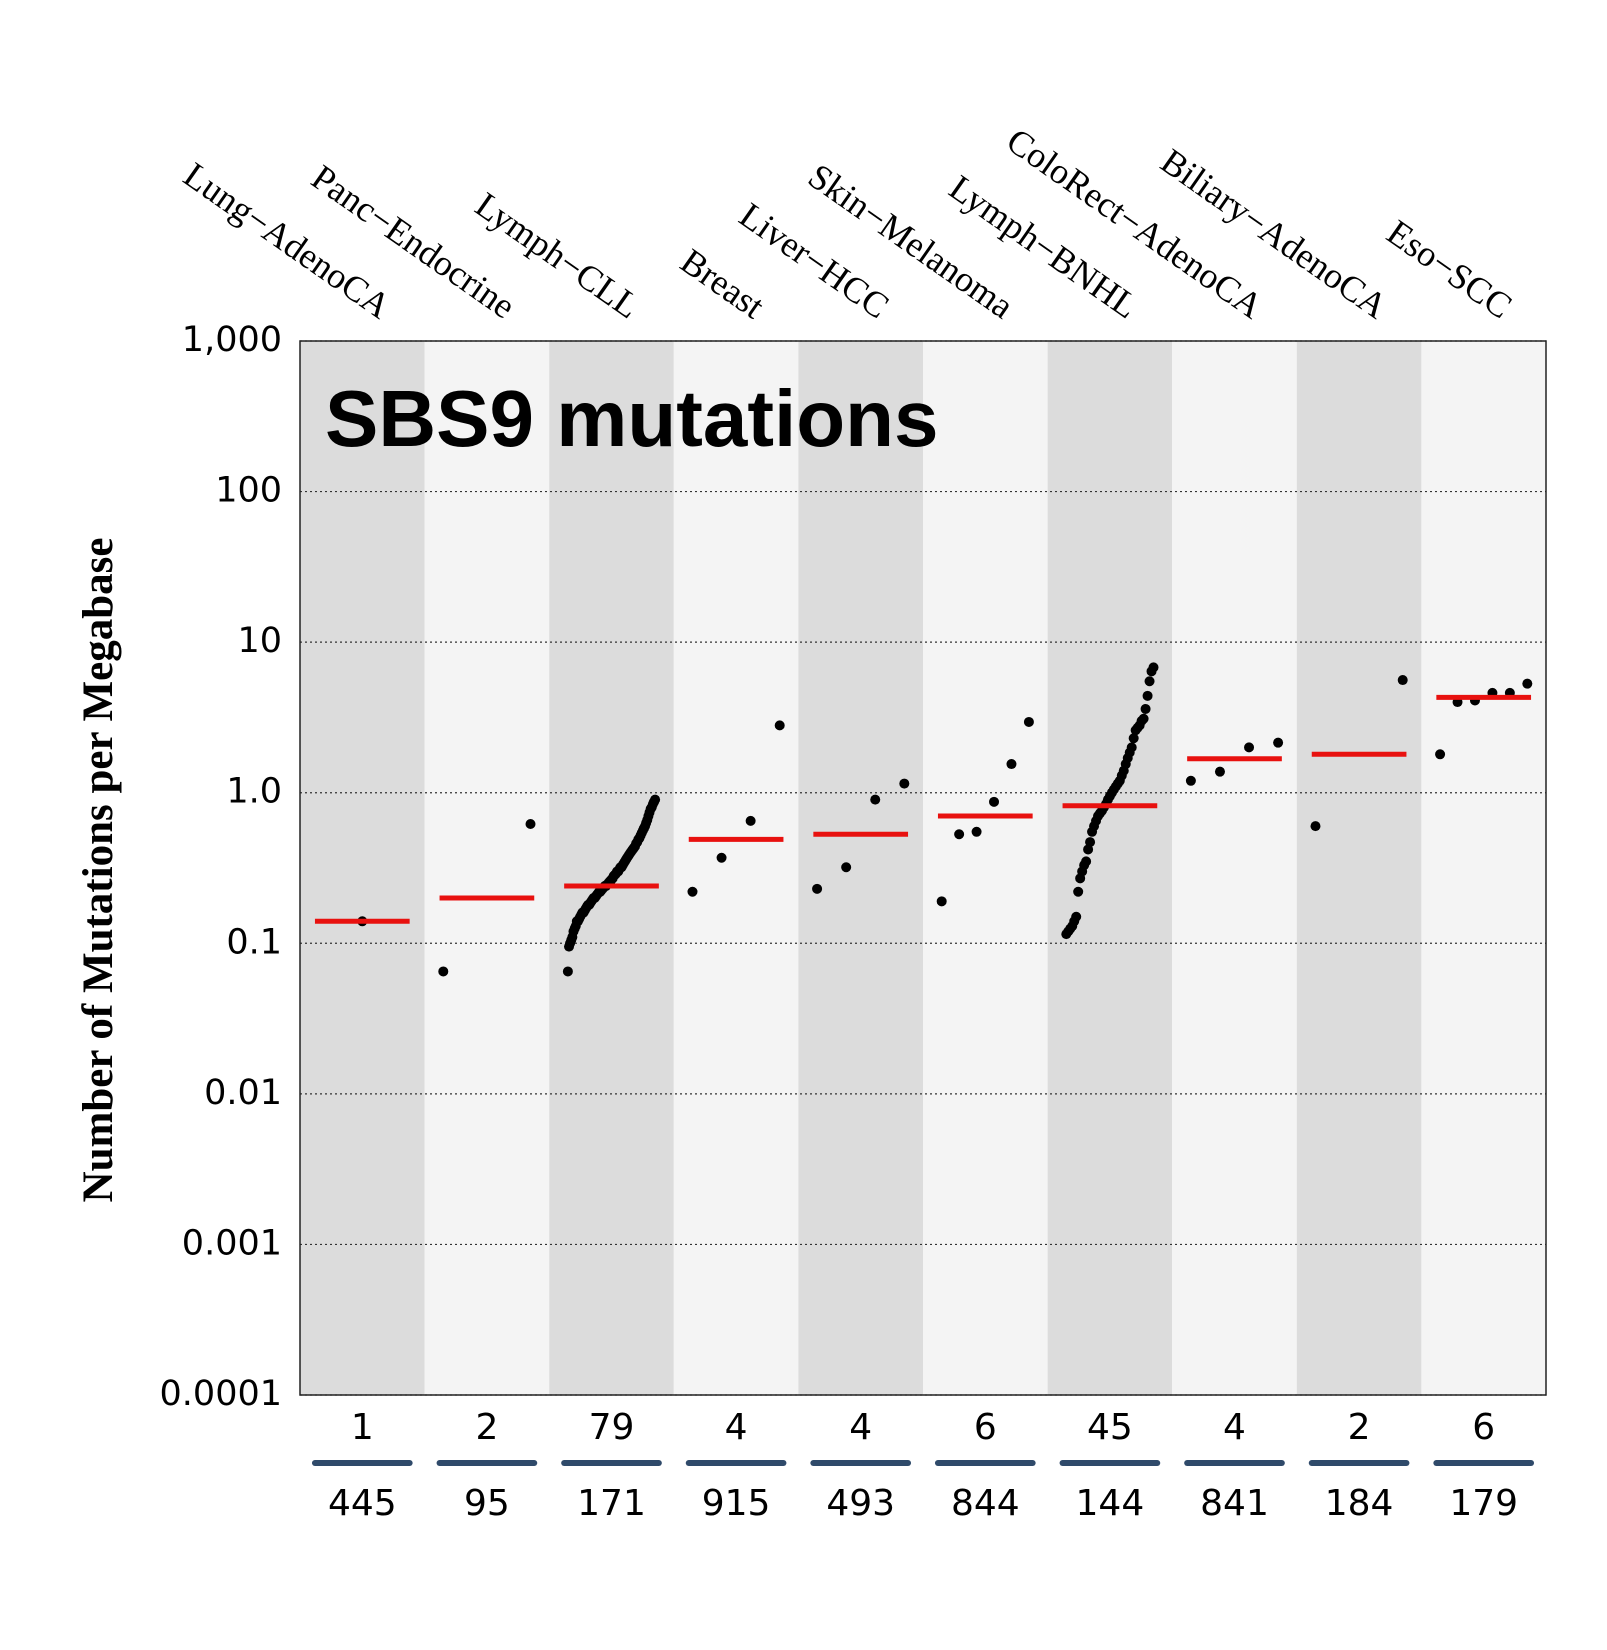 The height and width of the screenshot is (1650, 1607). What do you see at coordinates (248, 491) in the screenshot?
I see `y-tick-label: 100` at bounding box center [248, 491].